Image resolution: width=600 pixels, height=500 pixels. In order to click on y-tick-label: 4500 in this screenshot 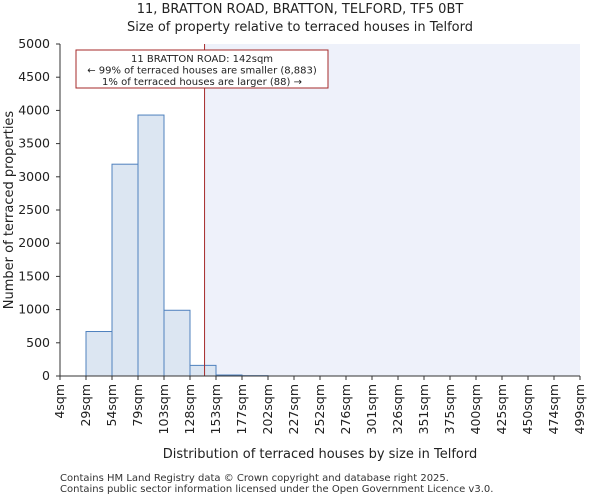, I will do `click(34, 76)`.